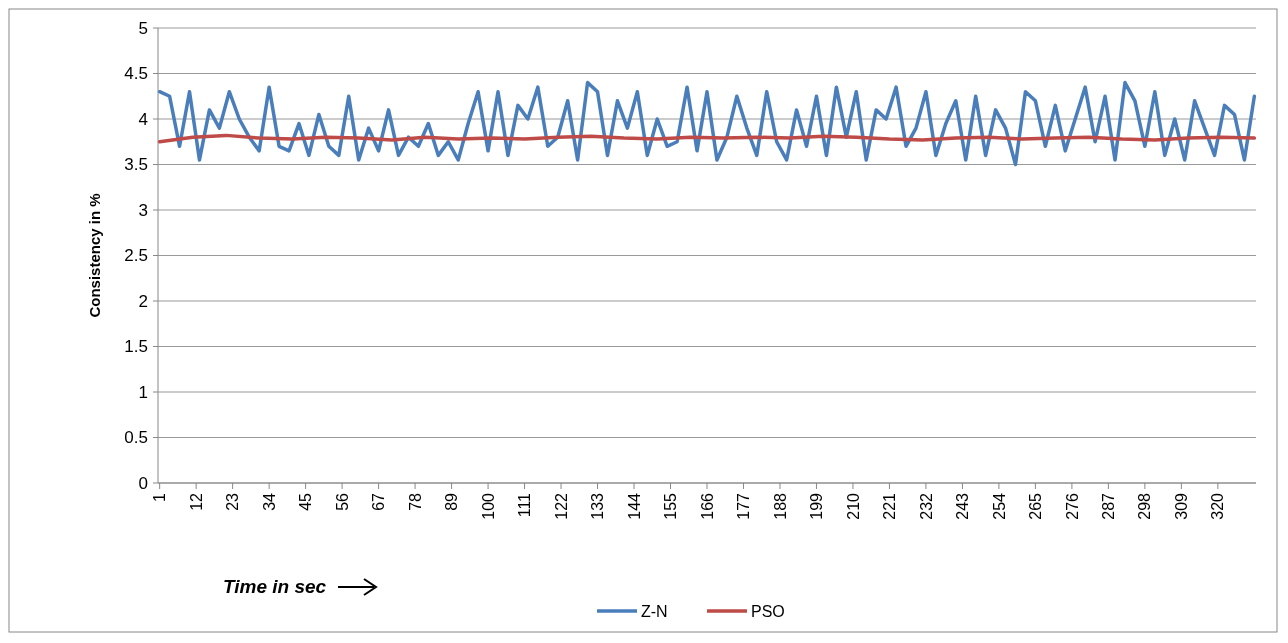  I want to click on x-tick-label: 155, so click(671, 506).